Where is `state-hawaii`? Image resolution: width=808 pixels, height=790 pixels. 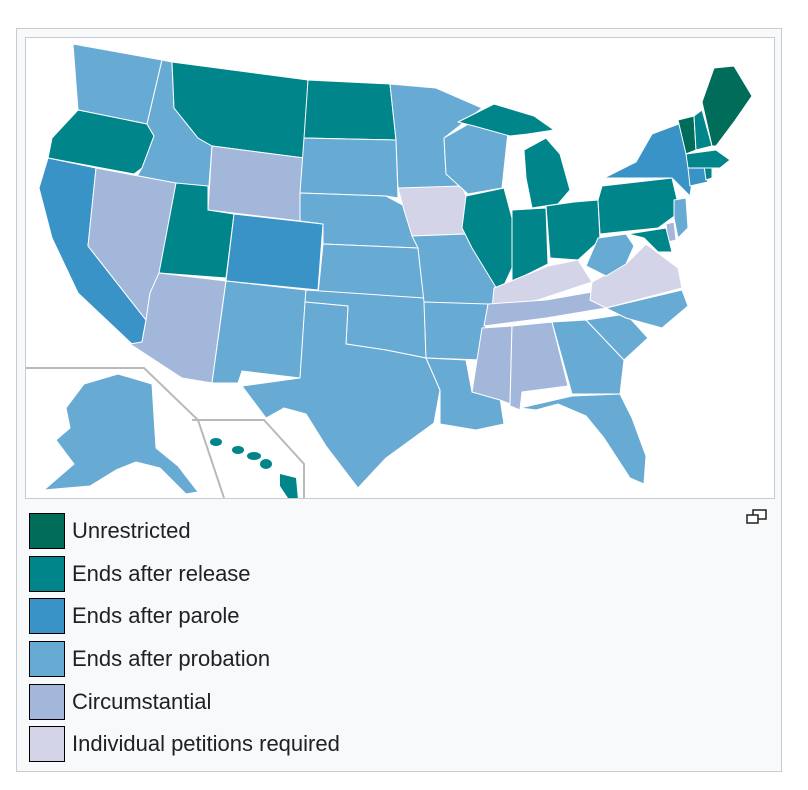
state-hawaii is located at coordinates (254, 468).